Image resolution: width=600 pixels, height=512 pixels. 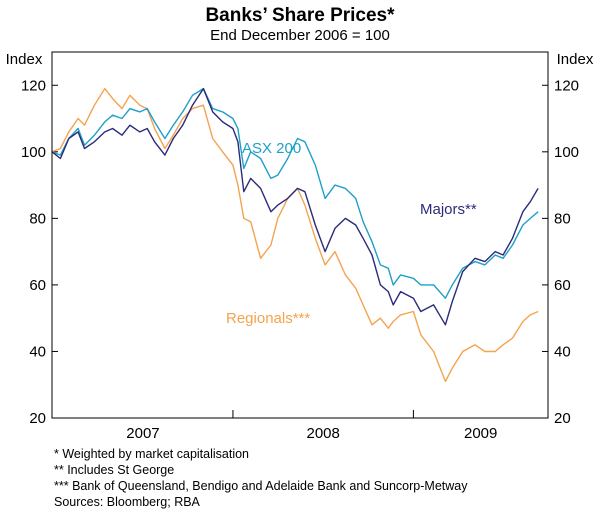 I want to click on label-regionals: Regionals***, so click(x=268, y=318).